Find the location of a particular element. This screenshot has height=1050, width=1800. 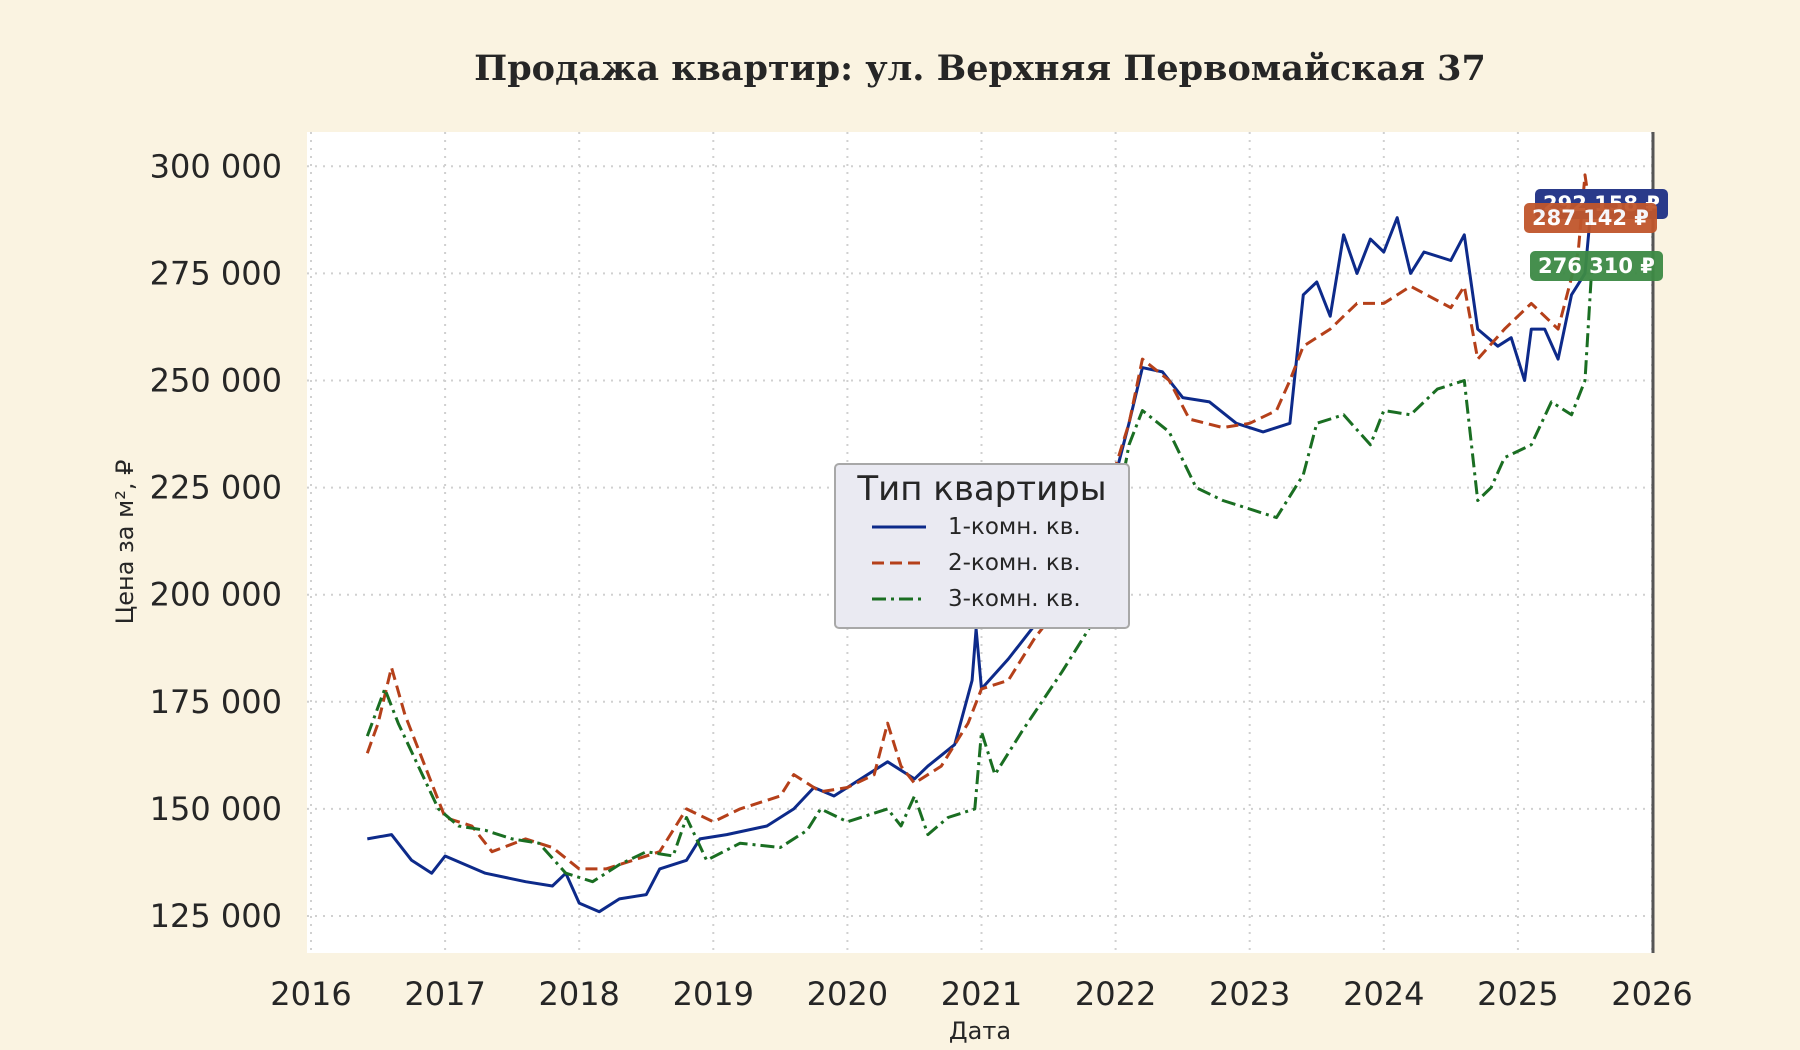

x-tick-label: 2020 is located at coordinates (847, 994).